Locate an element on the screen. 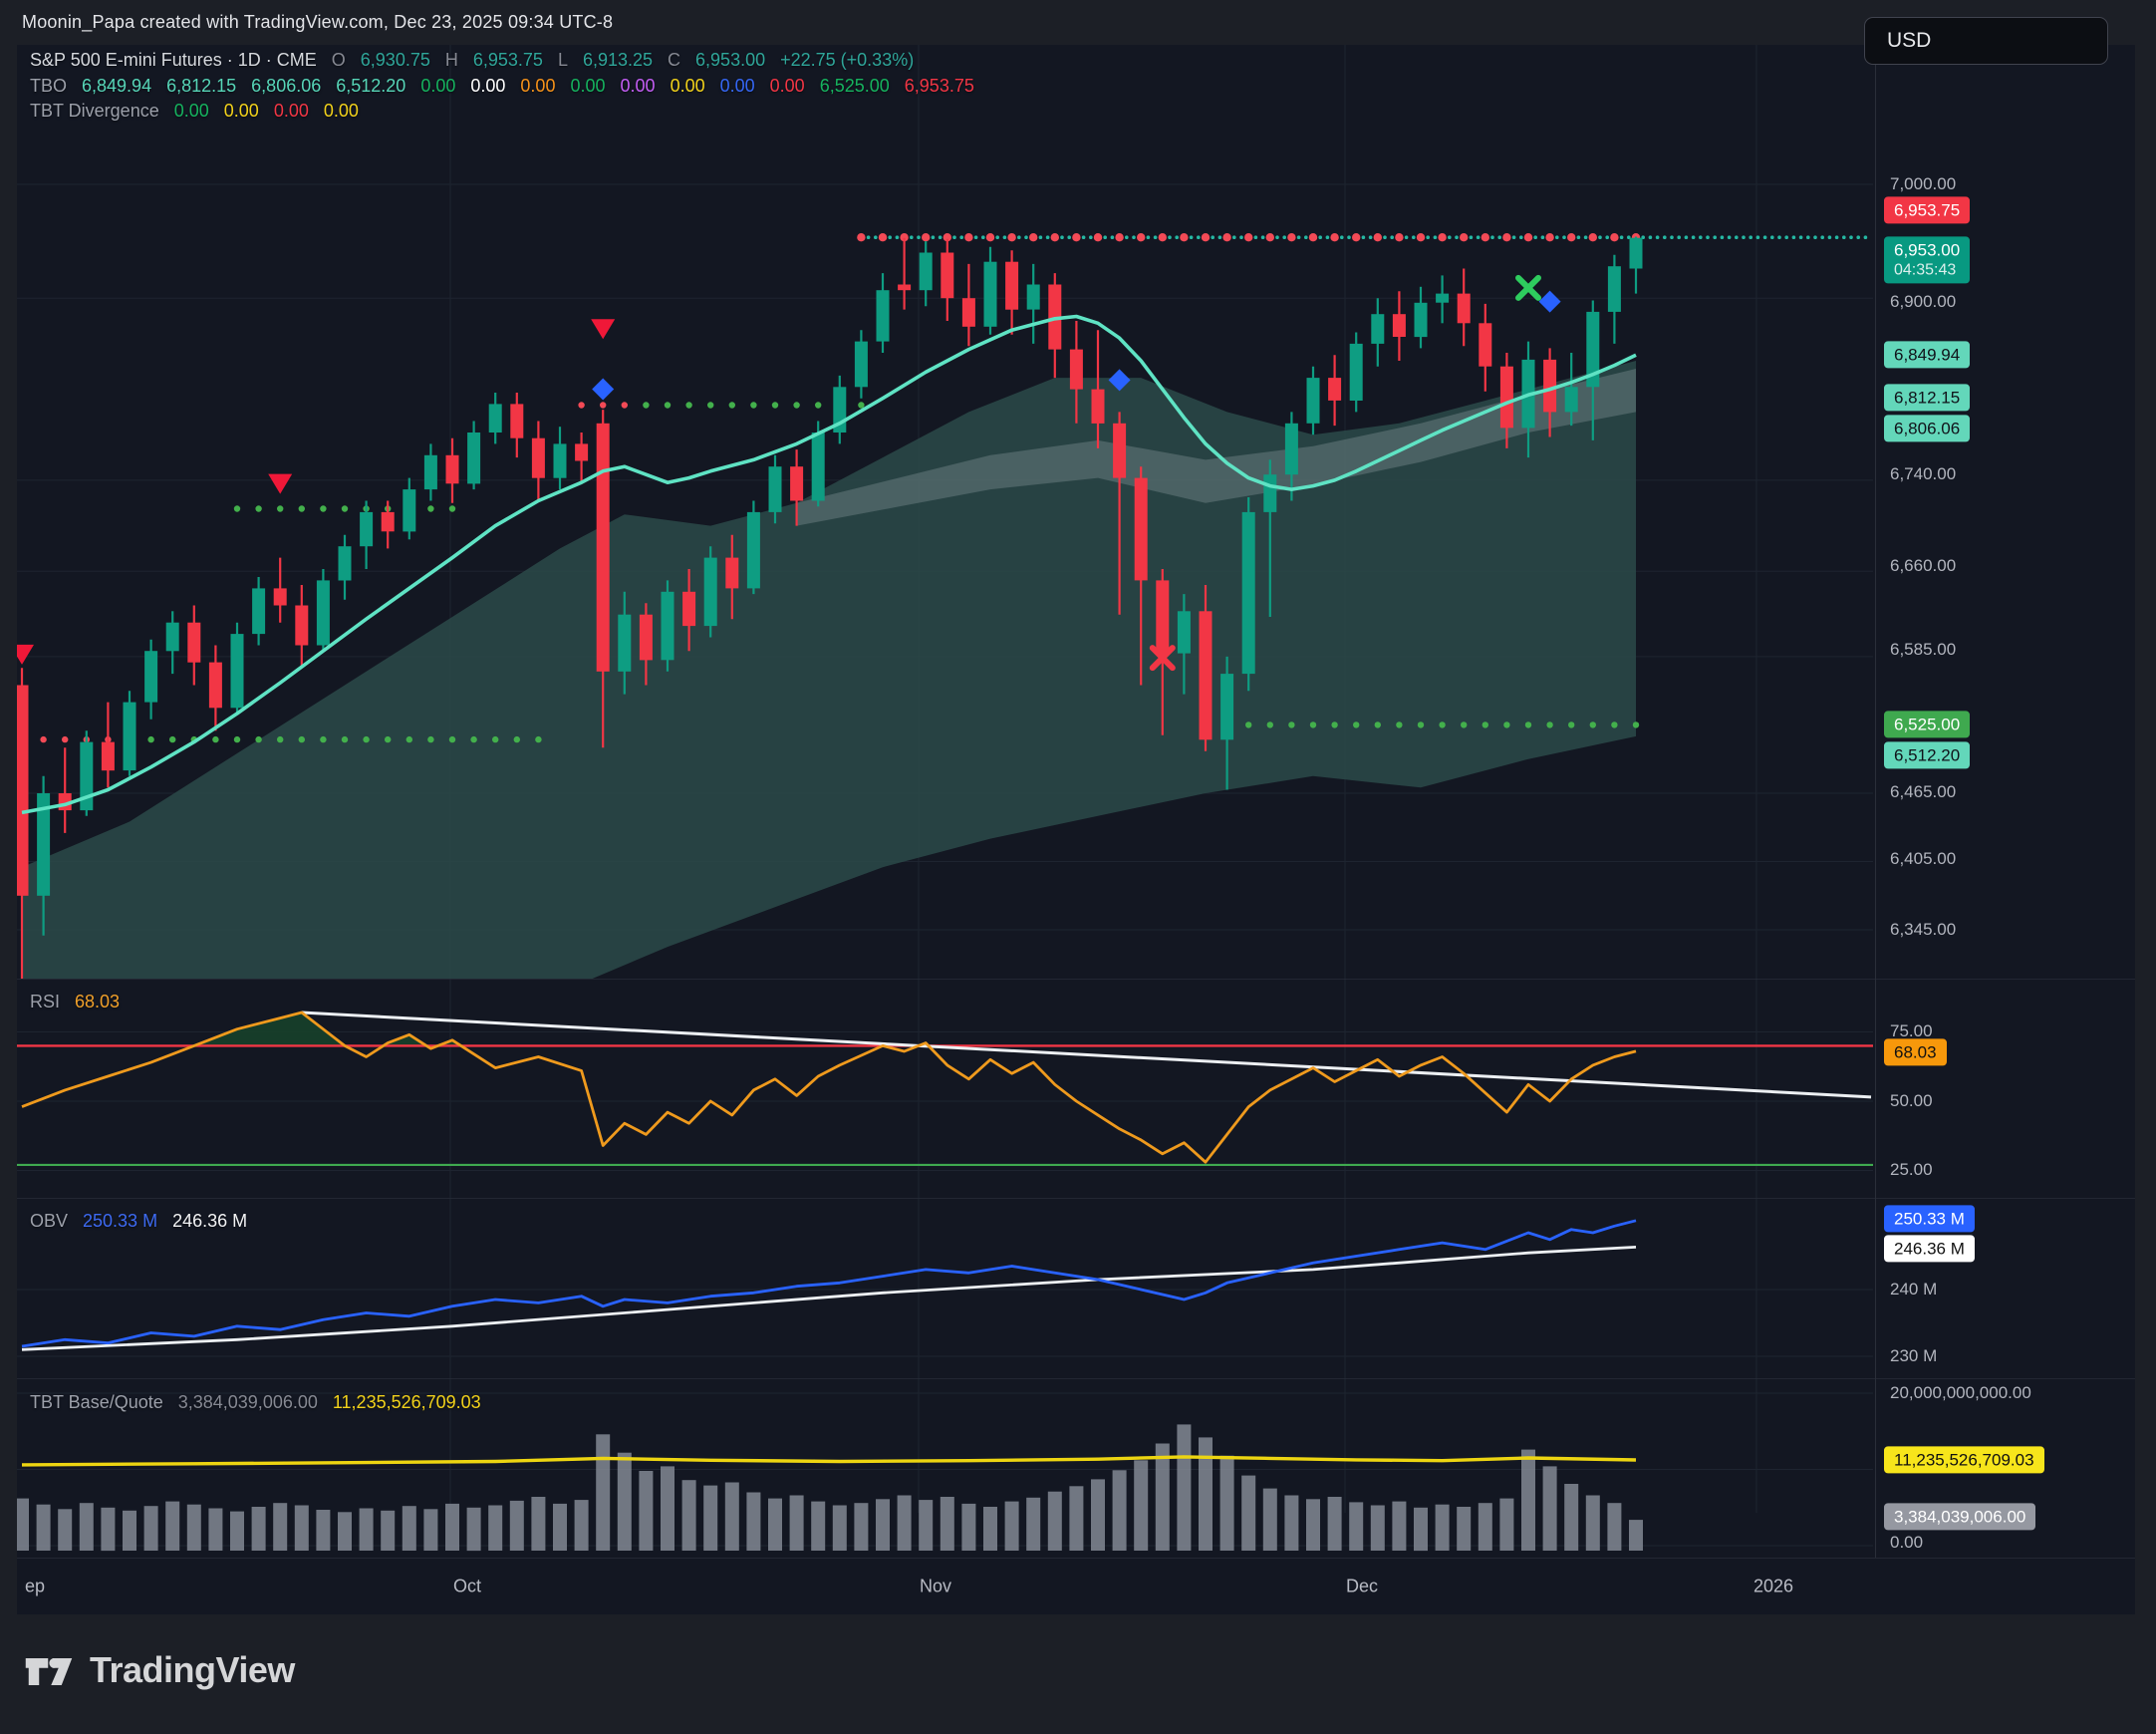  legend-obv-row: OBV 250.33 M 246.36 M is located at coordinates (138, 1221).